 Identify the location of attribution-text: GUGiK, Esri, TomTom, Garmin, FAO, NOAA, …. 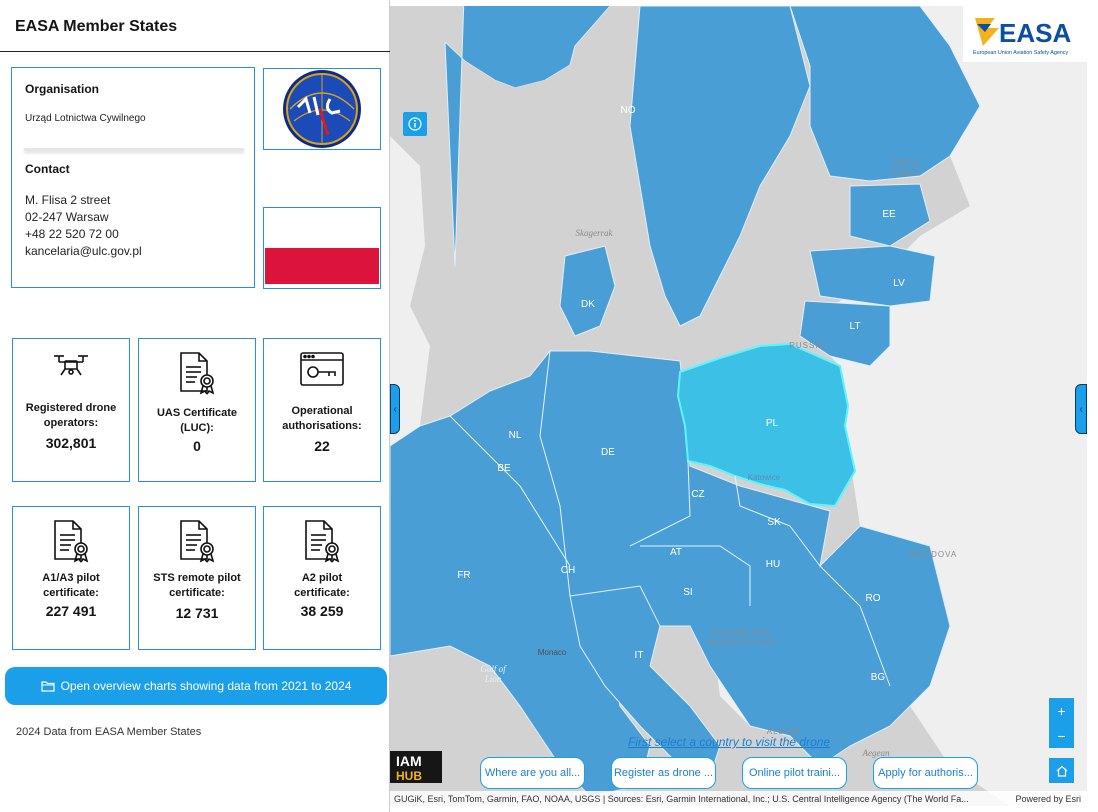
(681, 798).